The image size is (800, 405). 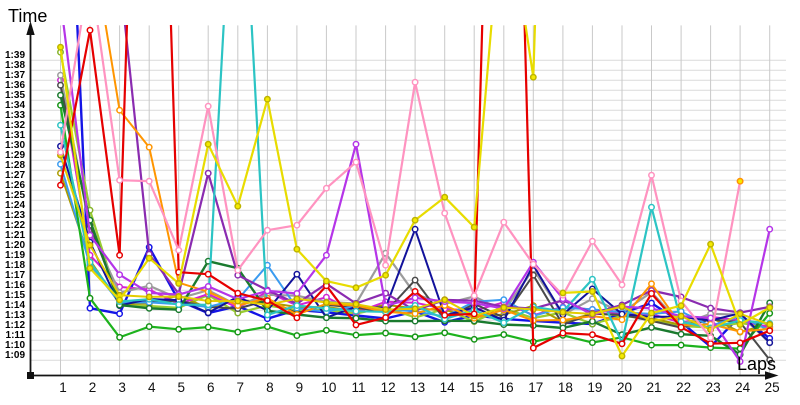 I want to click on svg-text: 1:31, so click(x=15, y=135).